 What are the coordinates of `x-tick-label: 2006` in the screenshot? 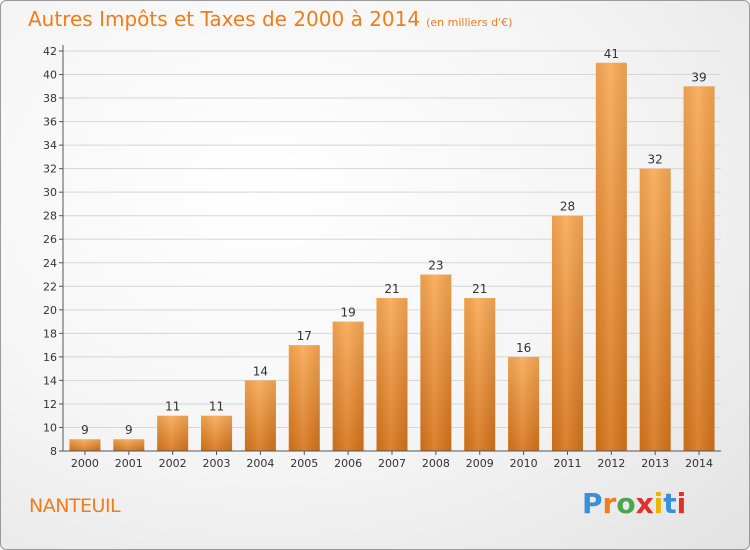 It's located at (348, 463).